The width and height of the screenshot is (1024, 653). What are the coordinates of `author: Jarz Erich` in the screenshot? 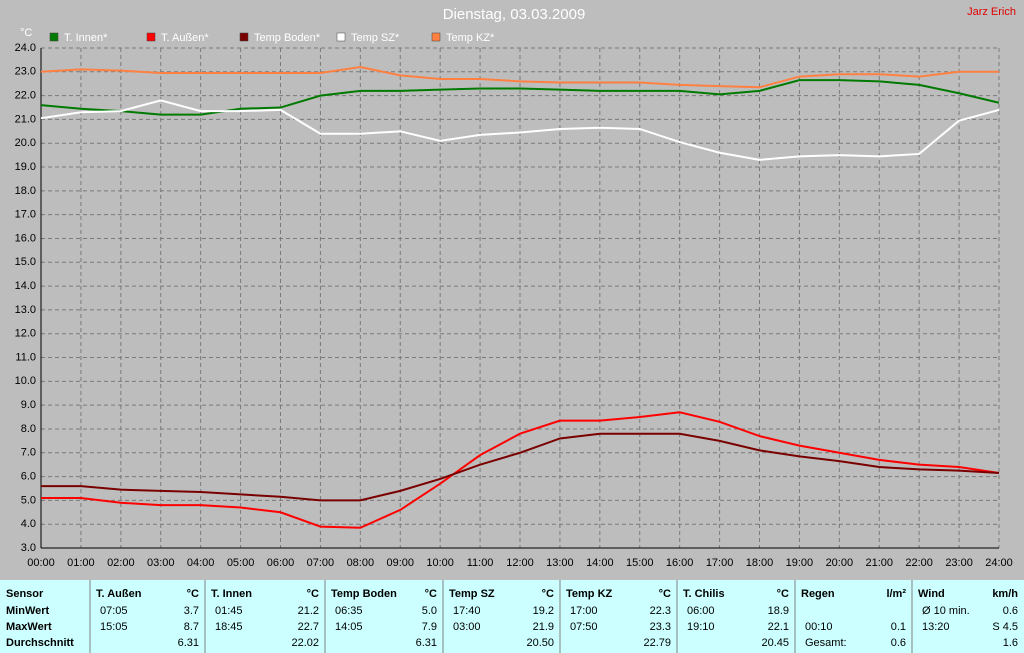 It's located at (991, 12).